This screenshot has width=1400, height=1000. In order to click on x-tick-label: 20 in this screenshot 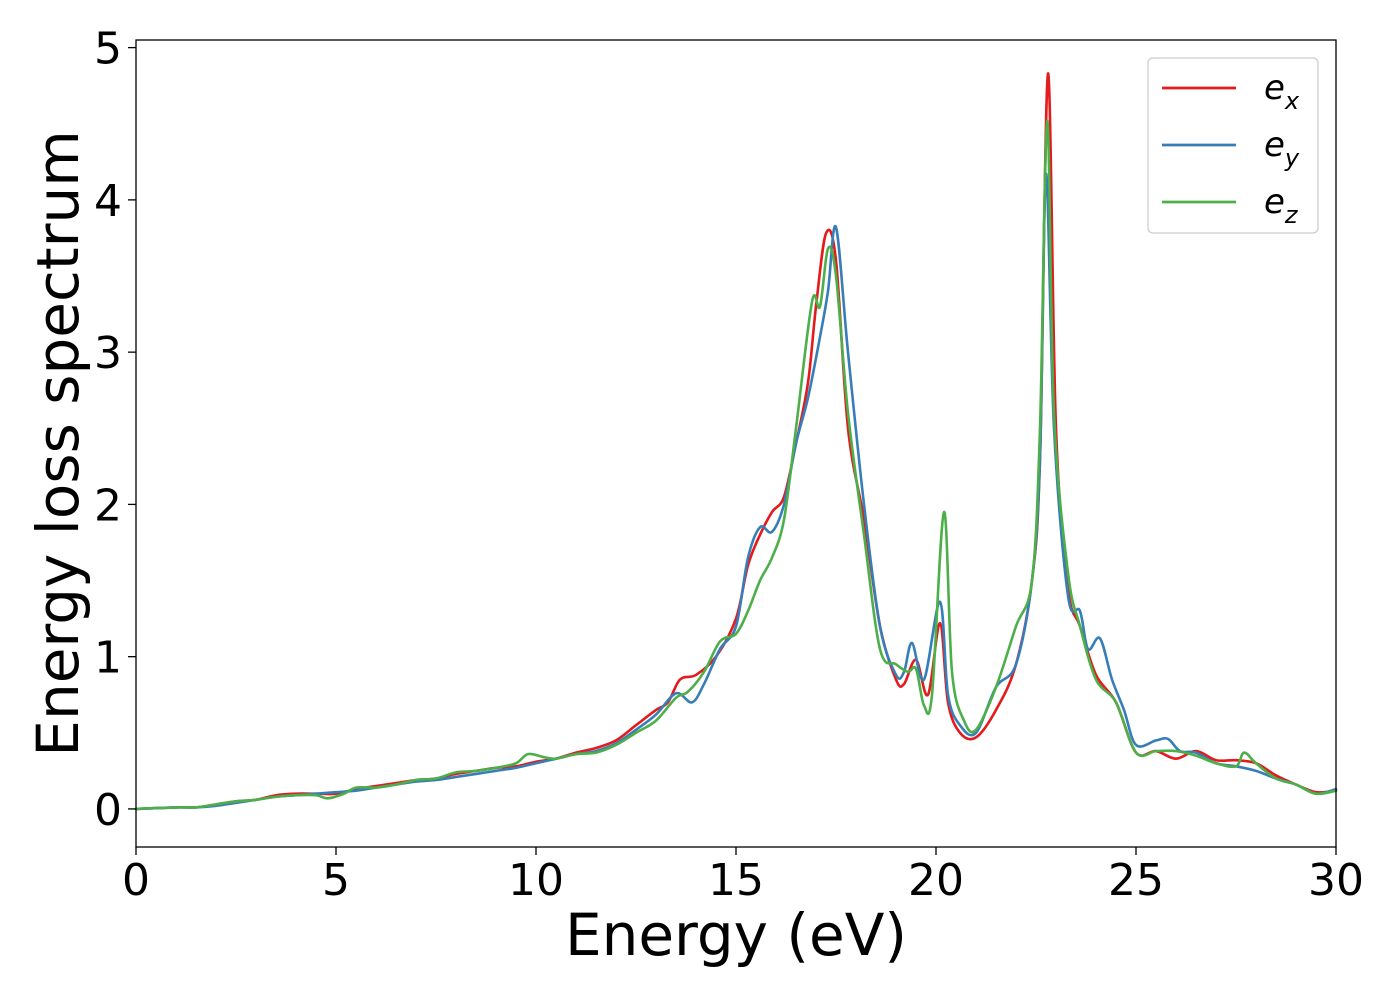, I will do `click(936, 880)`.